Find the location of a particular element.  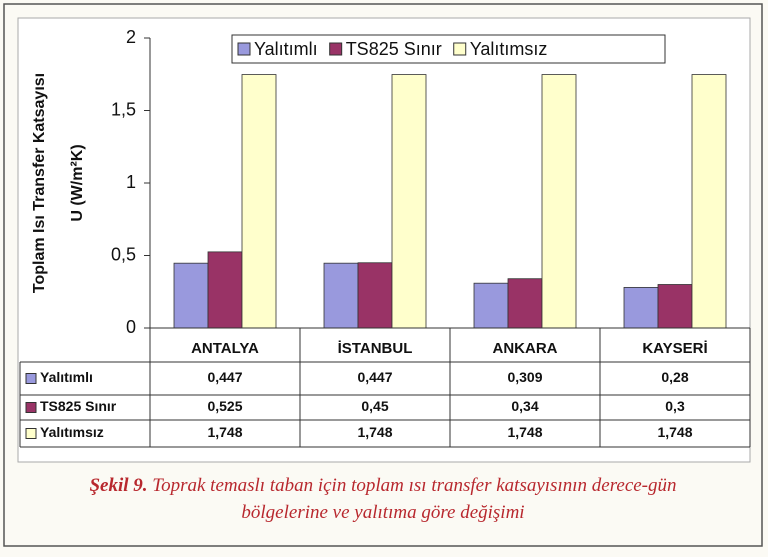

caption-label: Şekil 9. is located at coordinates (118, 485).